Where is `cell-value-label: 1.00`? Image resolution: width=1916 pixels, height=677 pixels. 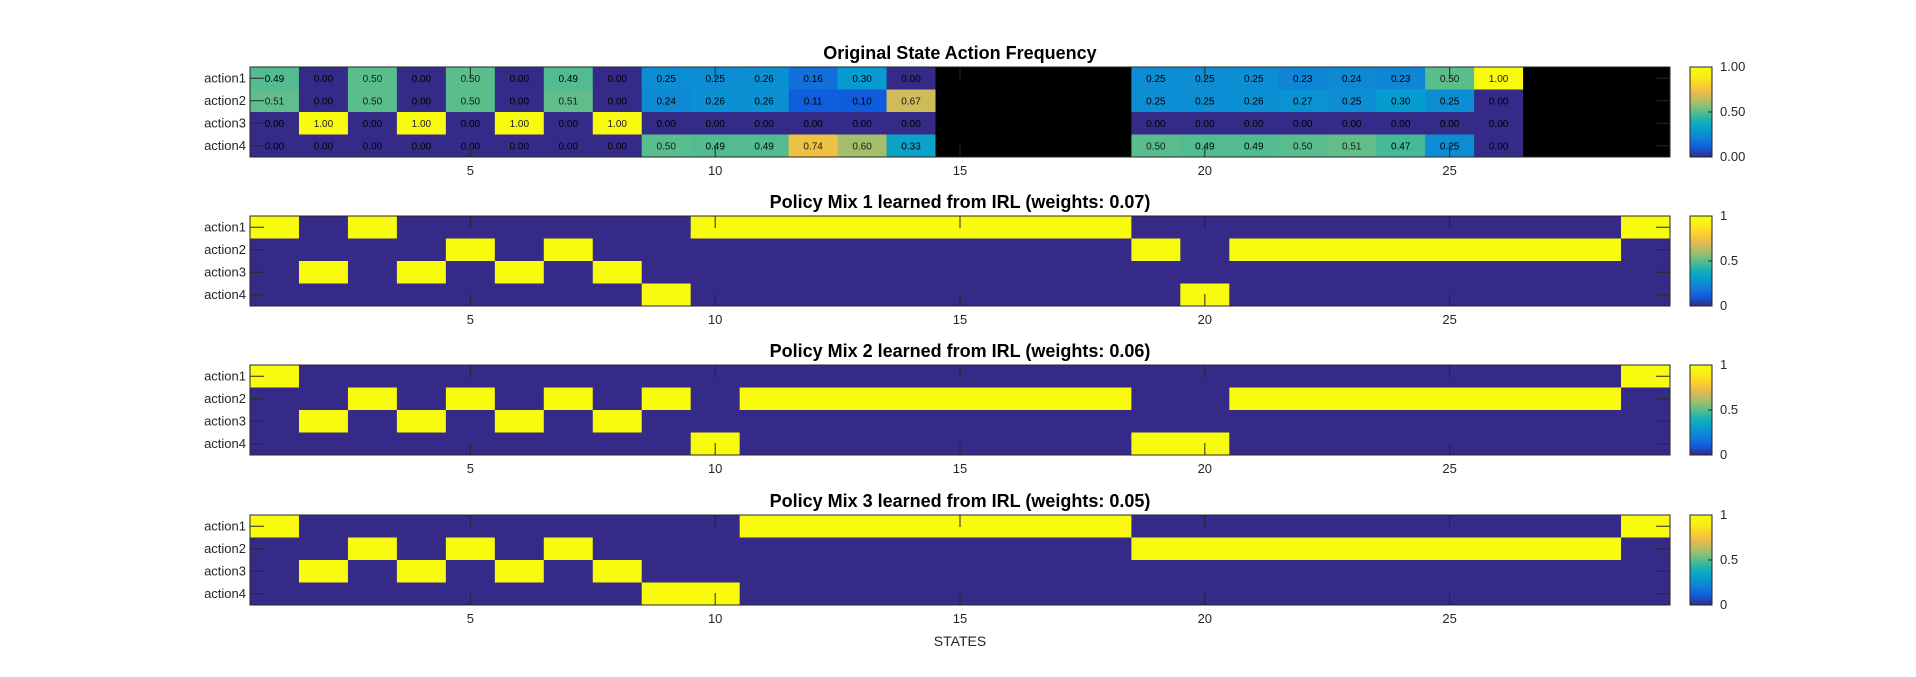
cell-value-label: 1.00 is located at coordinates (618, 124).